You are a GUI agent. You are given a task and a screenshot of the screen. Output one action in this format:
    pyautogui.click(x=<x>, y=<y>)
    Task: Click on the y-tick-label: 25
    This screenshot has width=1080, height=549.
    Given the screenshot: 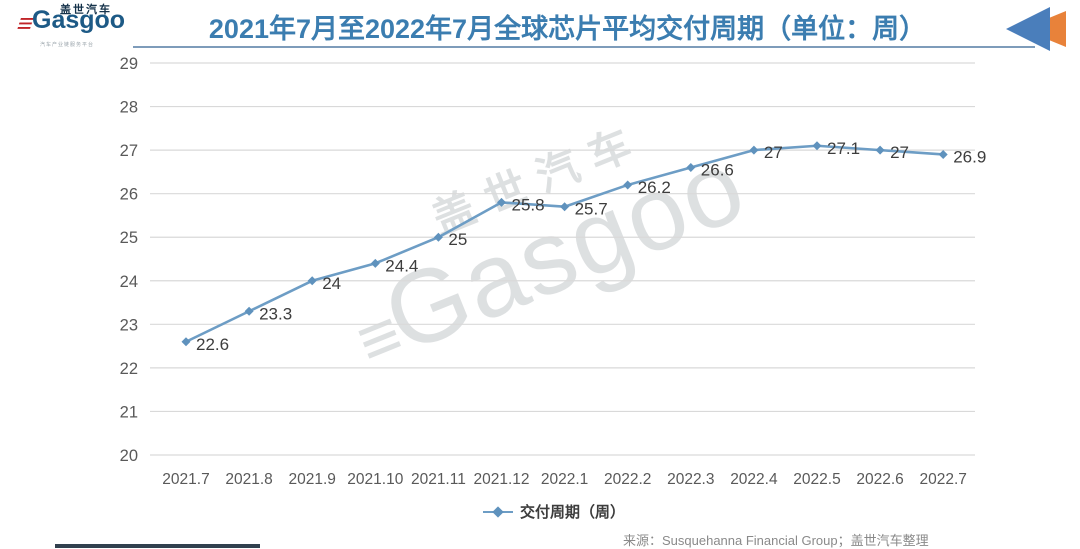 What is the action you would take?
    pyautogui.click(x=129, y=238)
    